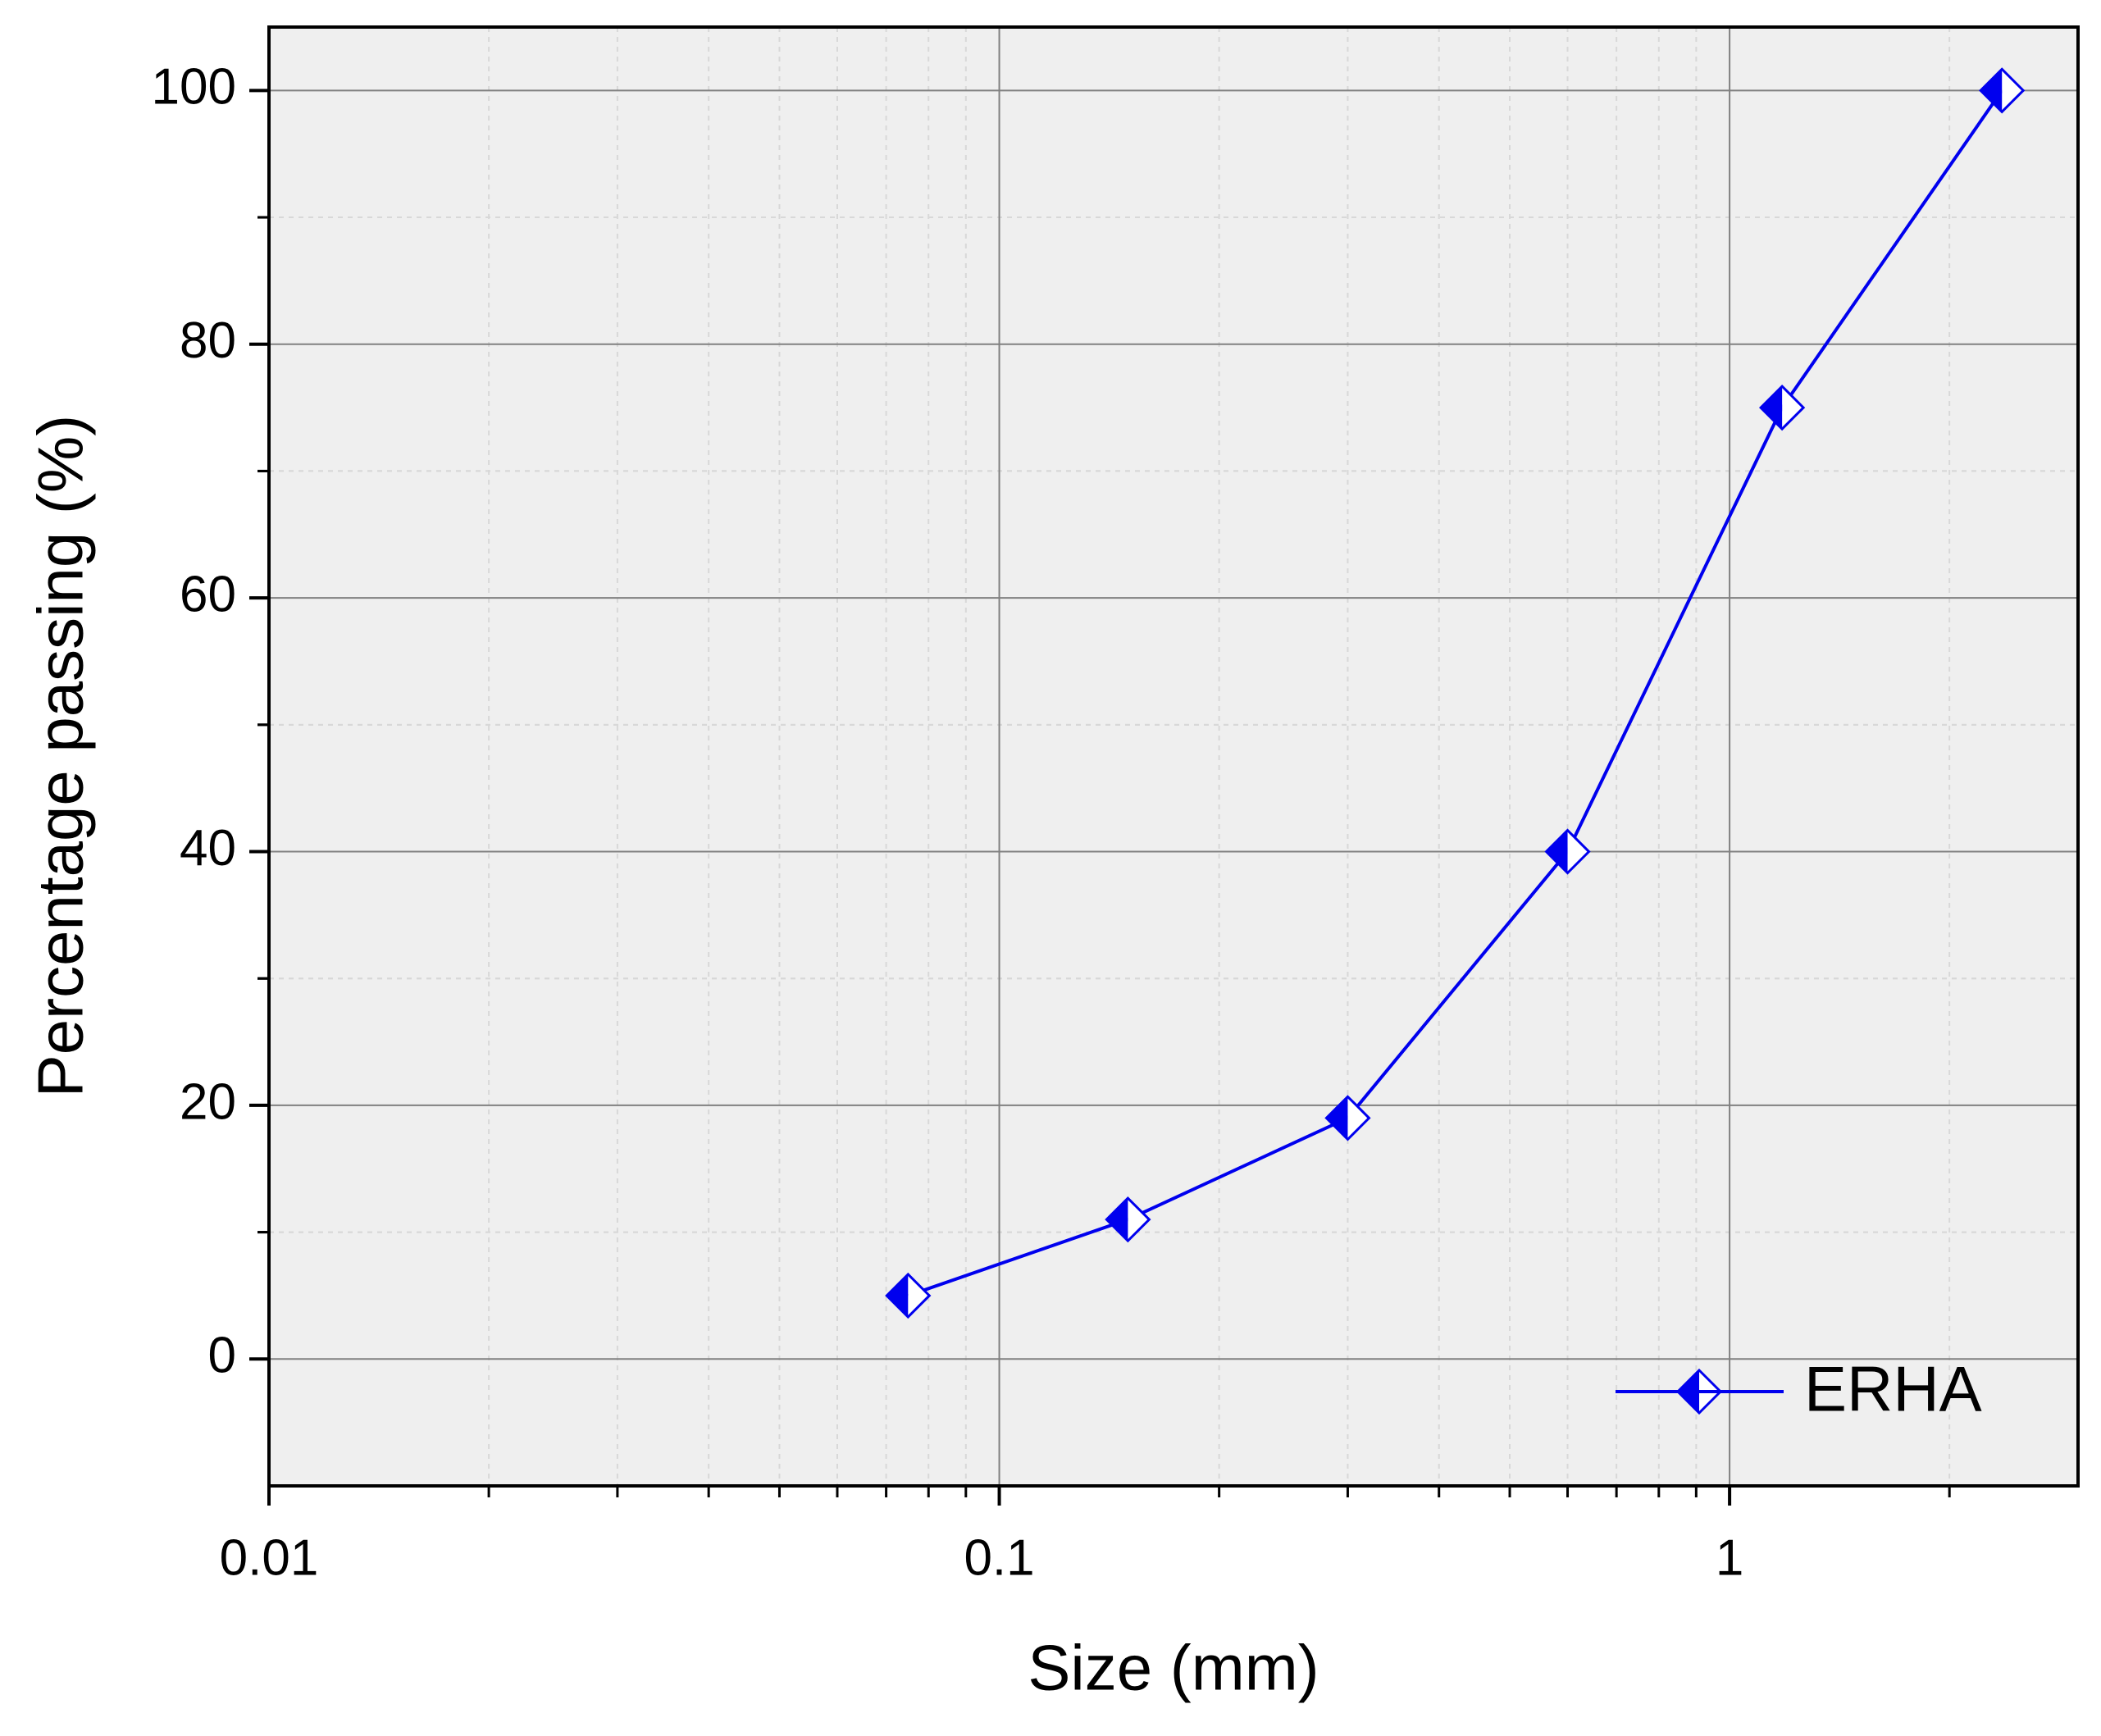 This screenshot has width=2101, height=1736. I want to click on y-axis-title: Percentage passing (%), so click(61, 756).